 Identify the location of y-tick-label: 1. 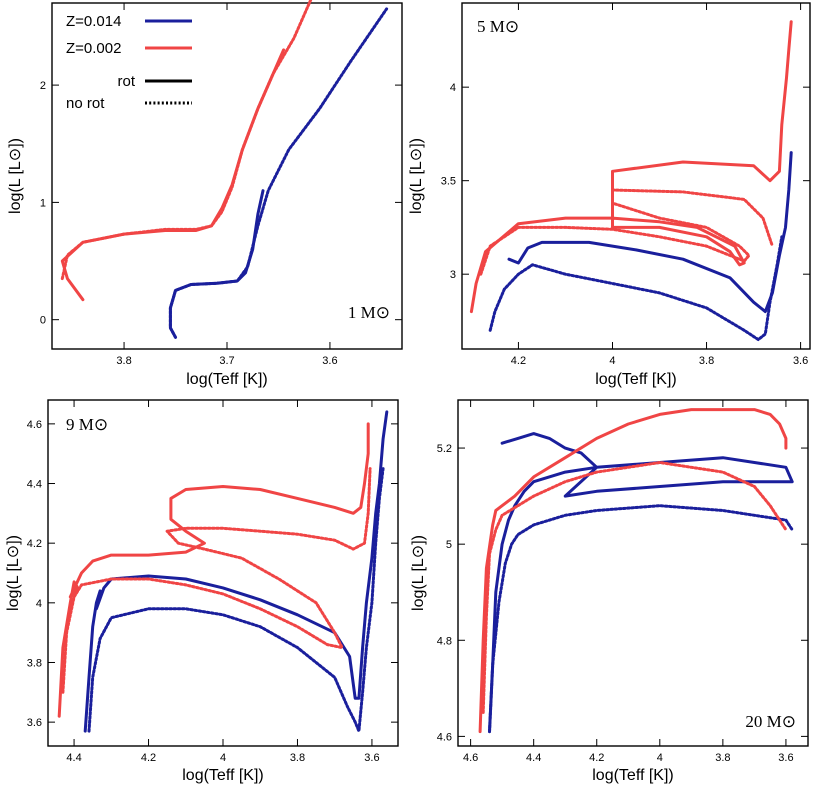
(43, 203).